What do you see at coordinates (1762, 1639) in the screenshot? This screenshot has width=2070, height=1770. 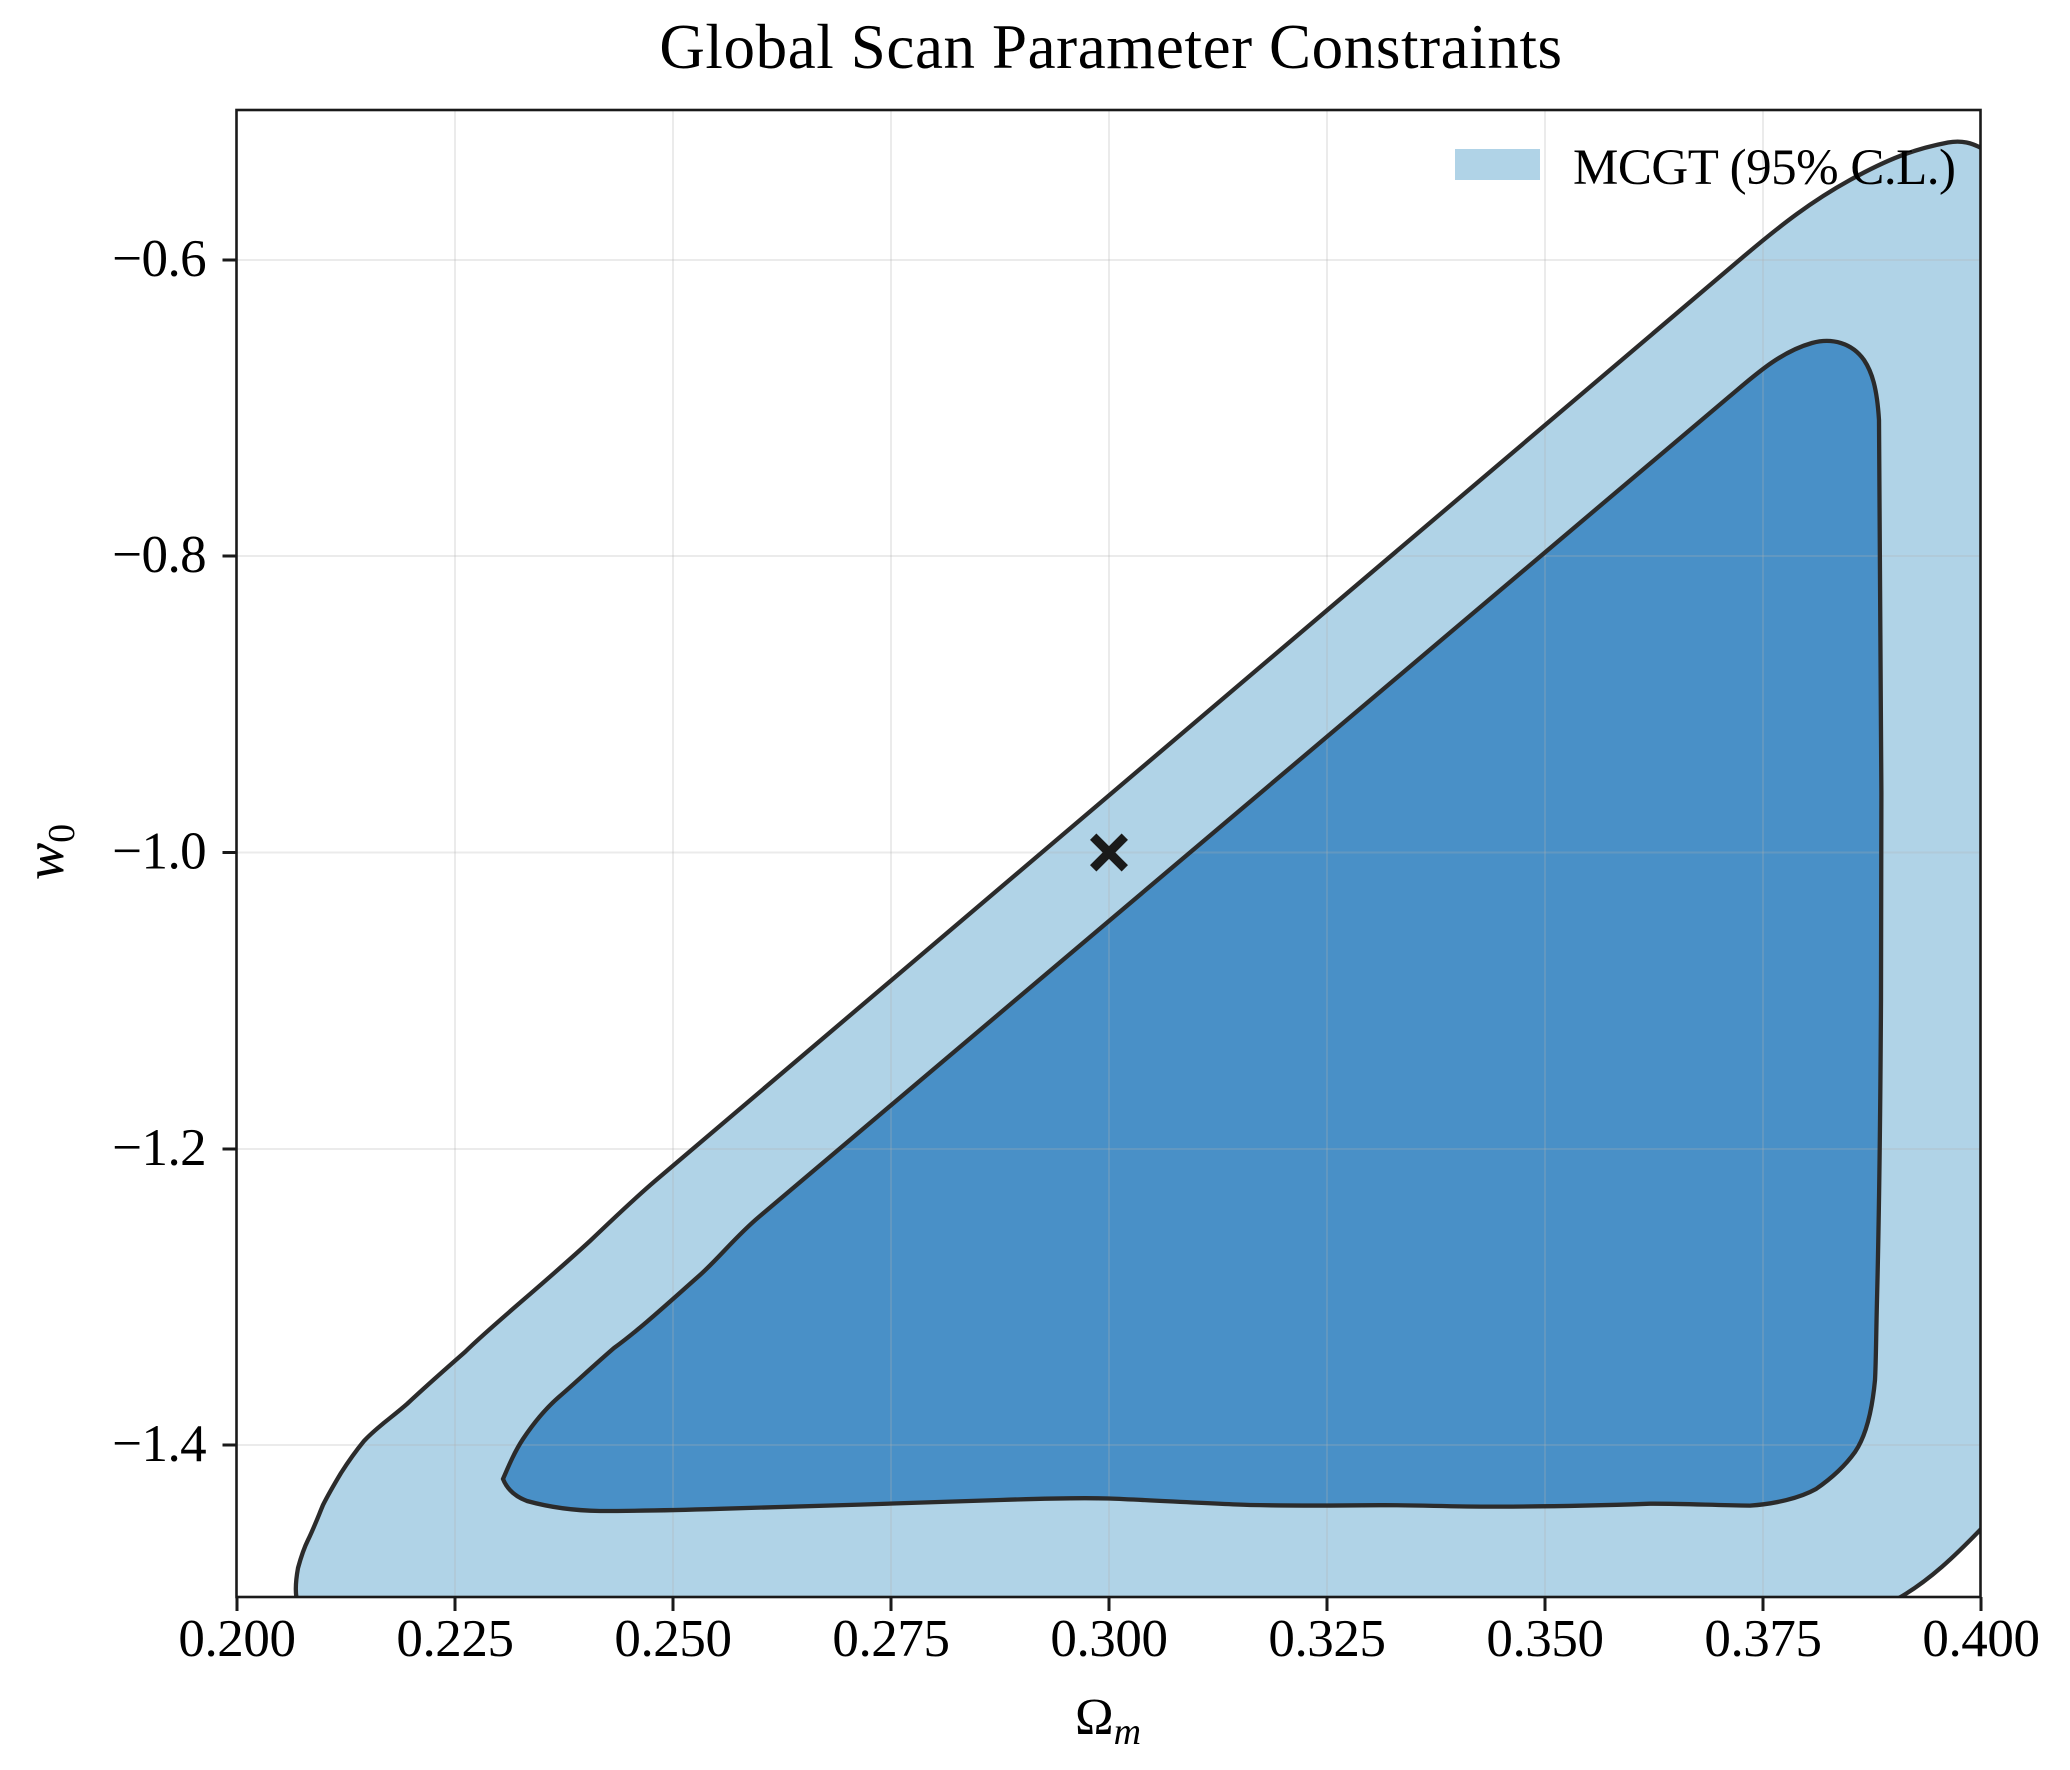 I see `svg-text: 0.375` at bounding box center [1762, 1639].